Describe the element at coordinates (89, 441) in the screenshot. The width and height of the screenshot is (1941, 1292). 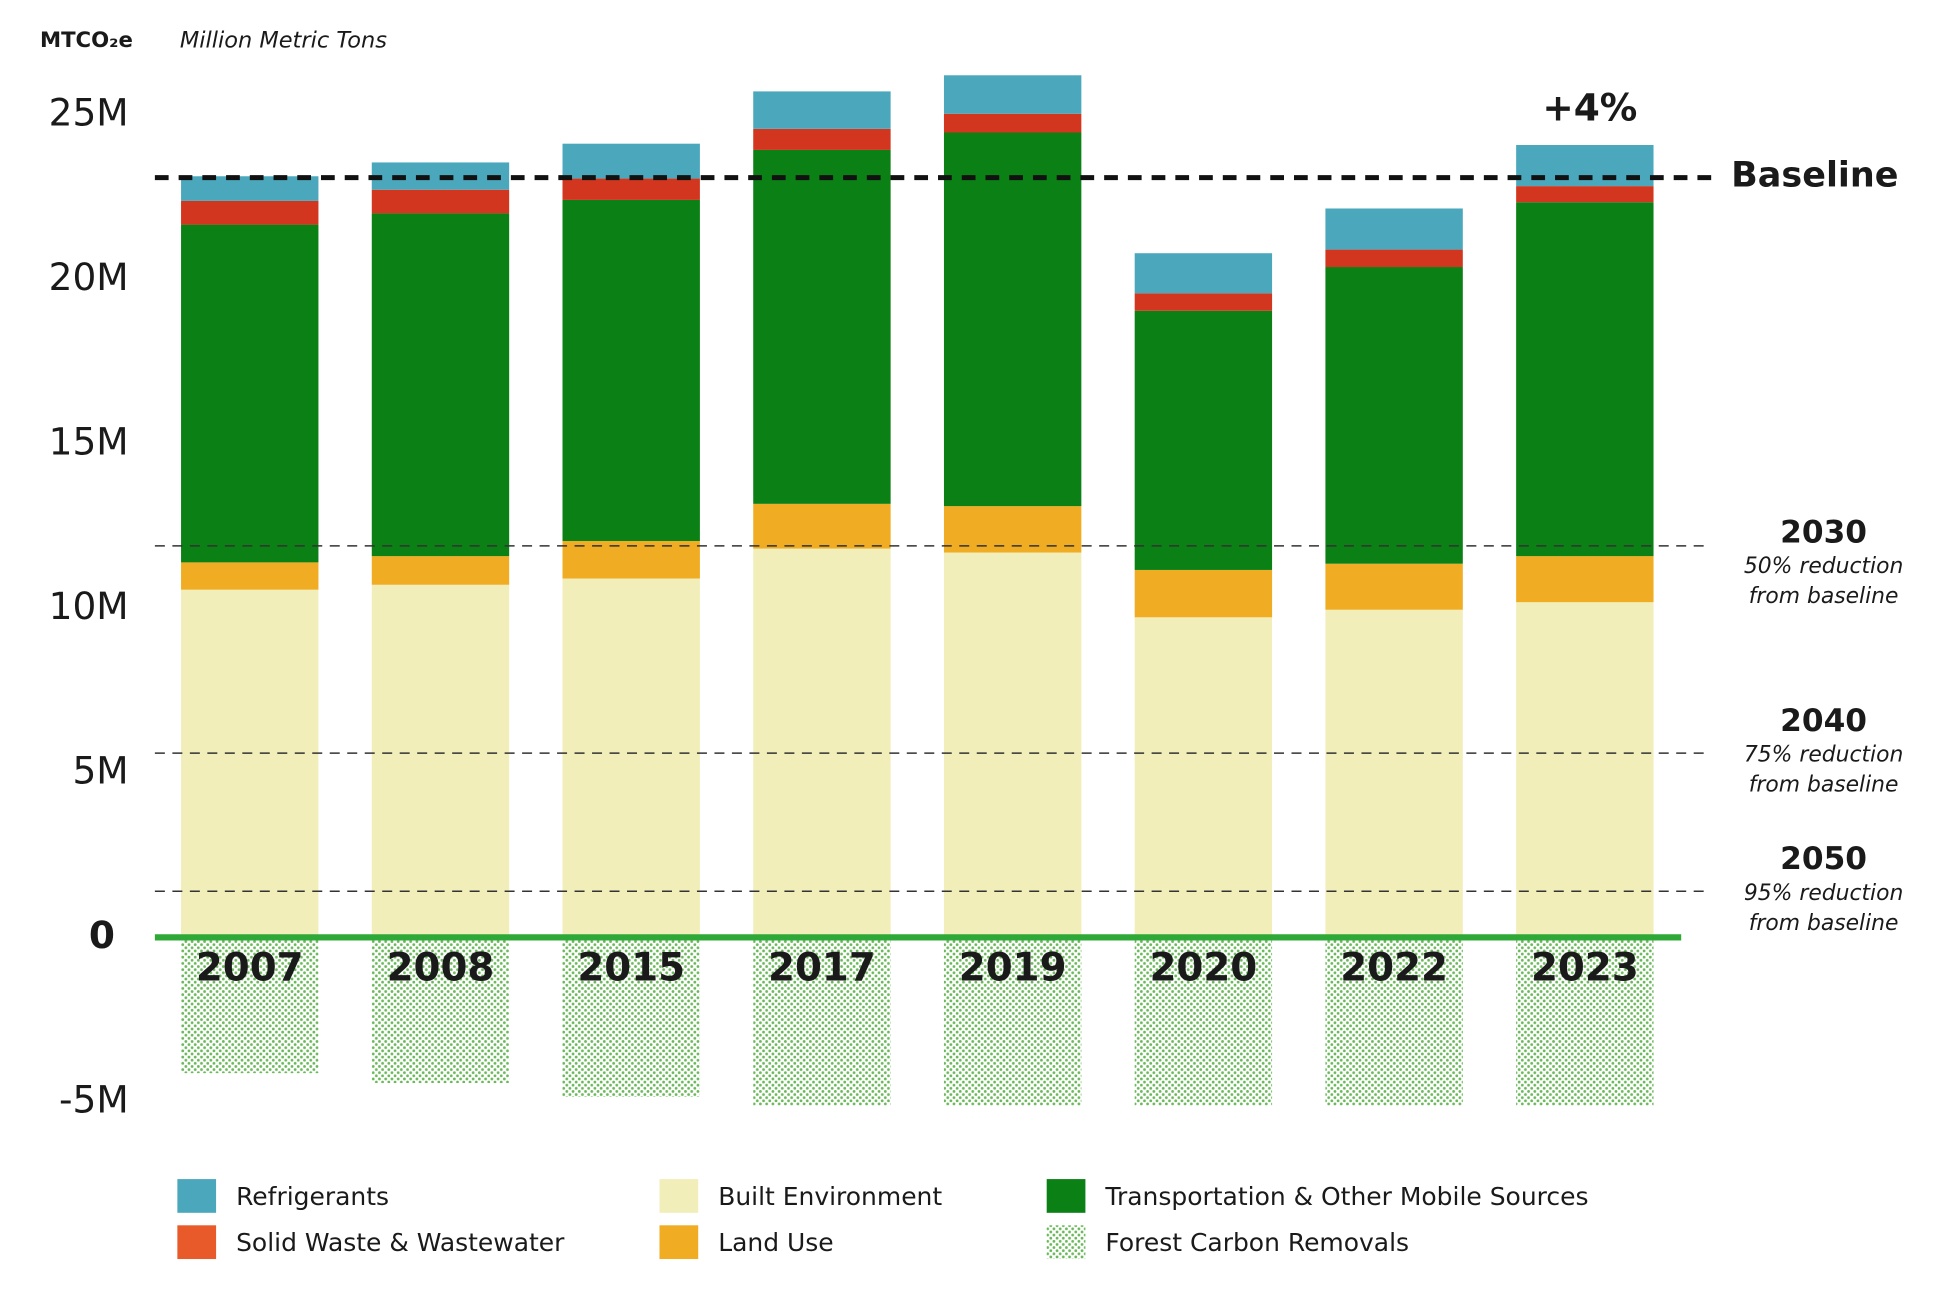
I see `y-tick-label: 15M` at that location.